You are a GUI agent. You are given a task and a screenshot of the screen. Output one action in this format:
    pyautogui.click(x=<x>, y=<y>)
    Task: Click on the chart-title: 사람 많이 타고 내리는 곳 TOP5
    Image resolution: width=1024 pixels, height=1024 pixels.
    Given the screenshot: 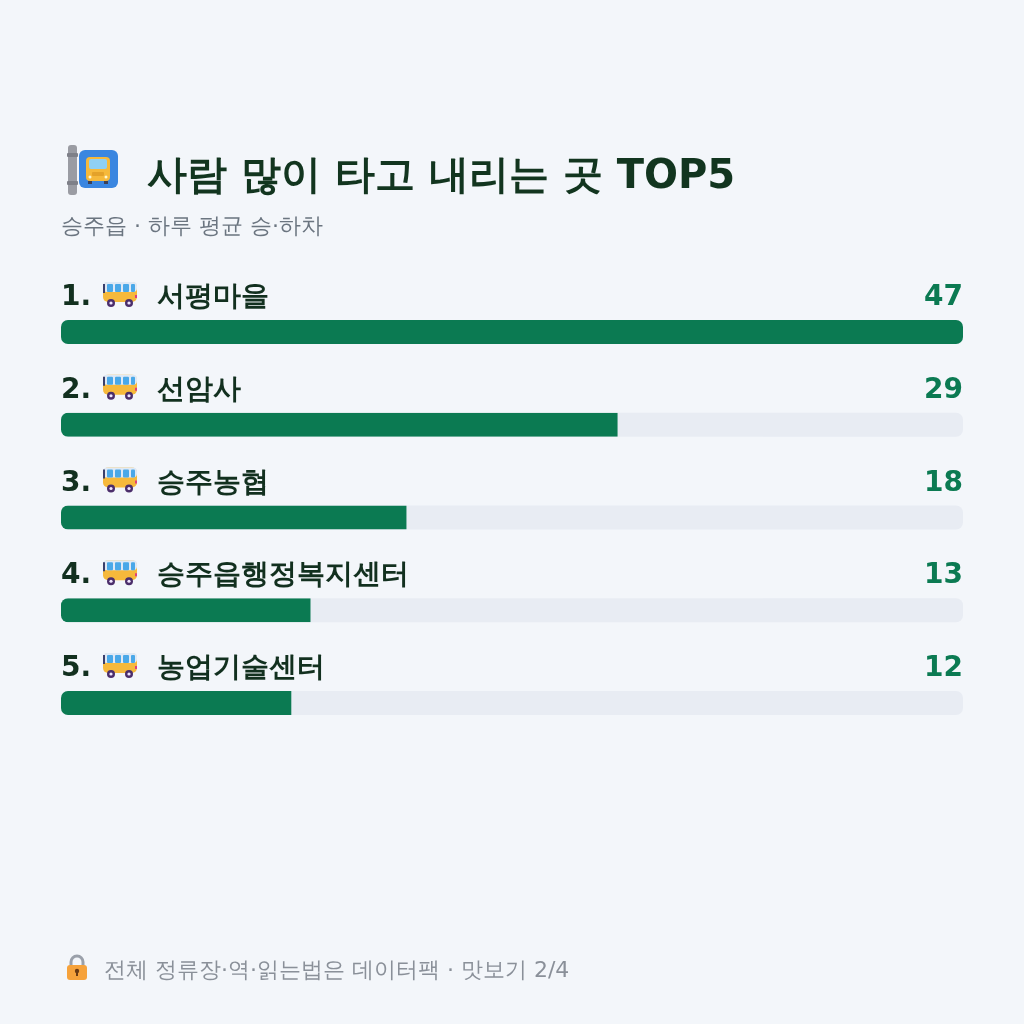 What is the action you would take?
    pyautogui.click(x=441, y=174)
    